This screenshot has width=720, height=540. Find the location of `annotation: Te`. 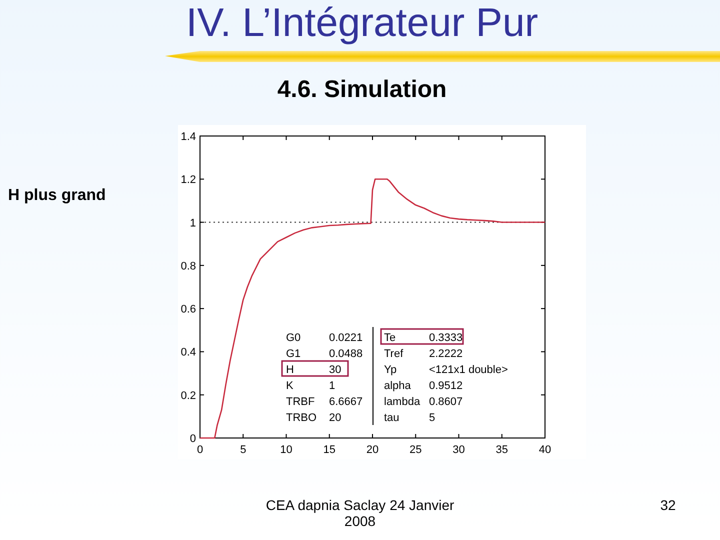

annotation: Te is located at coordinates (390, 338).